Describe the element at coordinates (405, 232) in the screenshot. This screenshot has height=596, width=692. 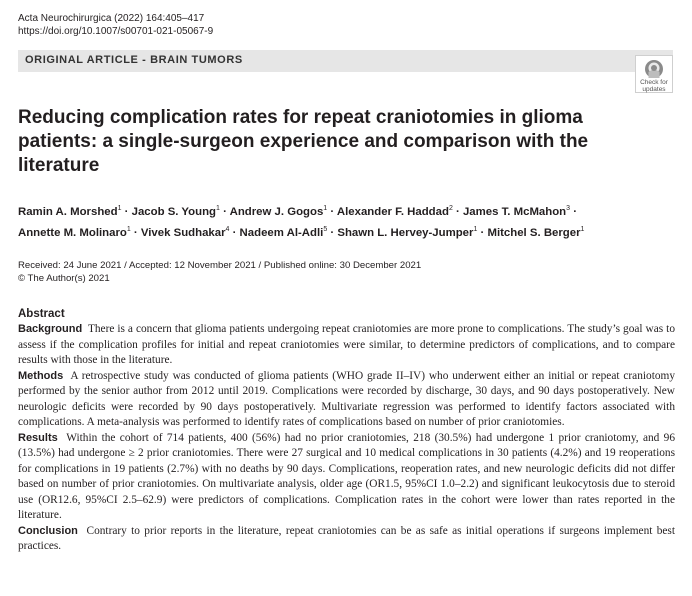
I see `author-name: Shawn L. Hervey-Jumper` at that location.